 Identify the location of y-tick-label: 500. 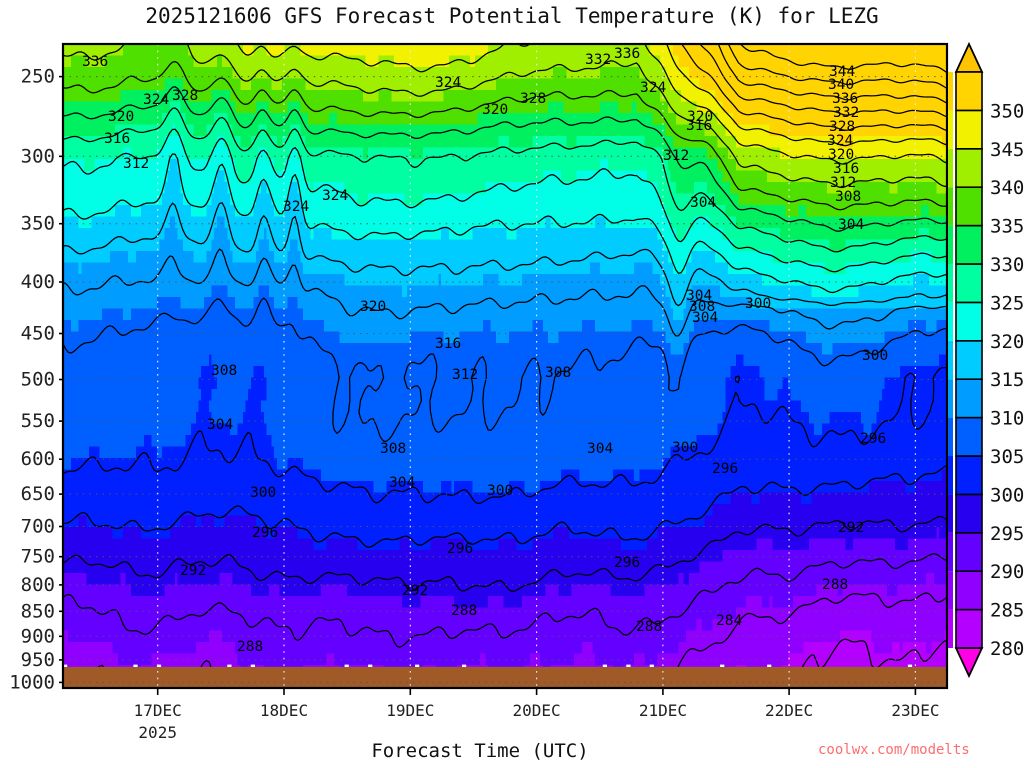
(38, 380).